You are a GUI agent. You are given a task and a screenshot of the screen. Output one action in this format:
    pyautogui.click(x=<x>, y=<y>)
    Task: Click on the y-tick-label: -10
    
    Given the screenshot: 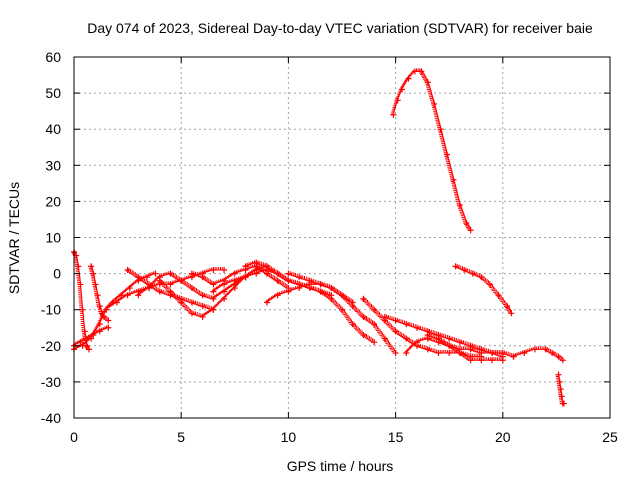 What is the action you would take?
    pyautogui.click(x=51, y=310)
    